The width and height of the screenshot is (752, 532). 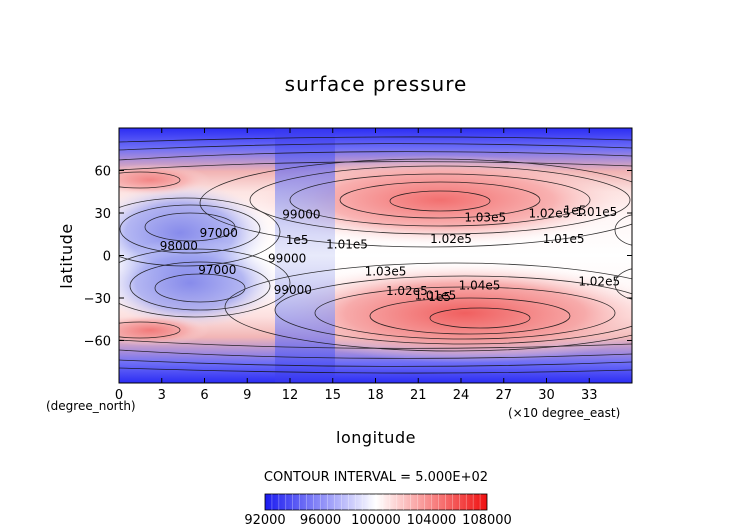 What do you see at coordinates (204, 395) in the screenshot?
I see `x-tick-label: 6` at bounding box center [204, 395].